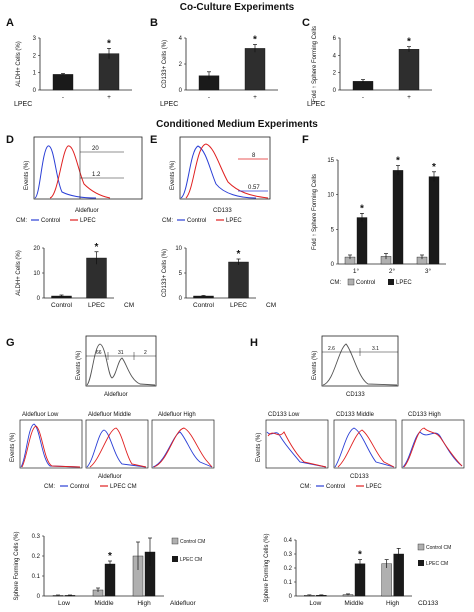  I want to click on legend-lpec-cm-g: LPEC CM, so click(123, 487).